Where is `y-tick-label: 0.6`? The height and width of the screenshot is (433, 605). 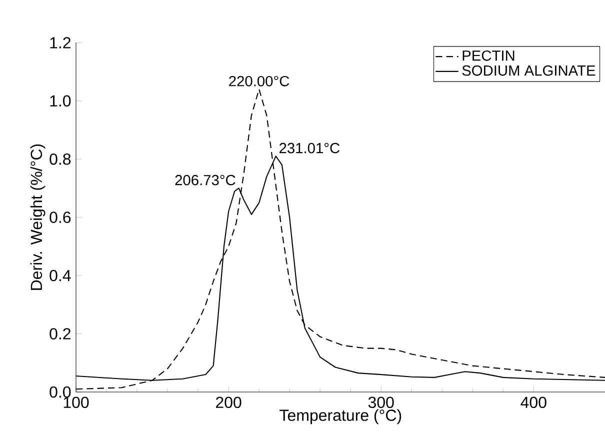 y-tick-label: 0.6 is located at coordinates (60, 217).